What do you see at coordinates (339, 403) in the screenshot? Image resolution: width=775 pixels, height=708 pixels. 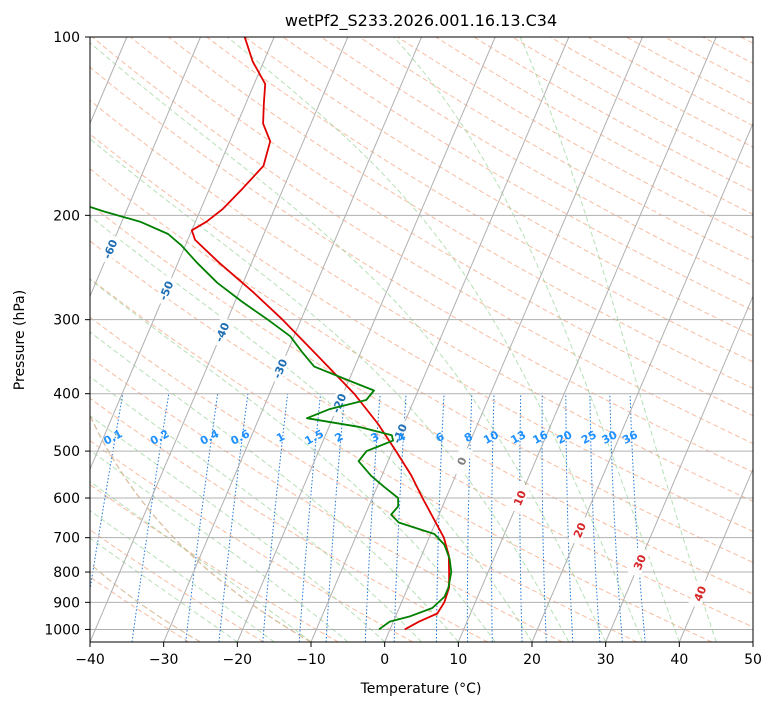 I see `isotherm-label: -20` at bounding box center [339, 403].